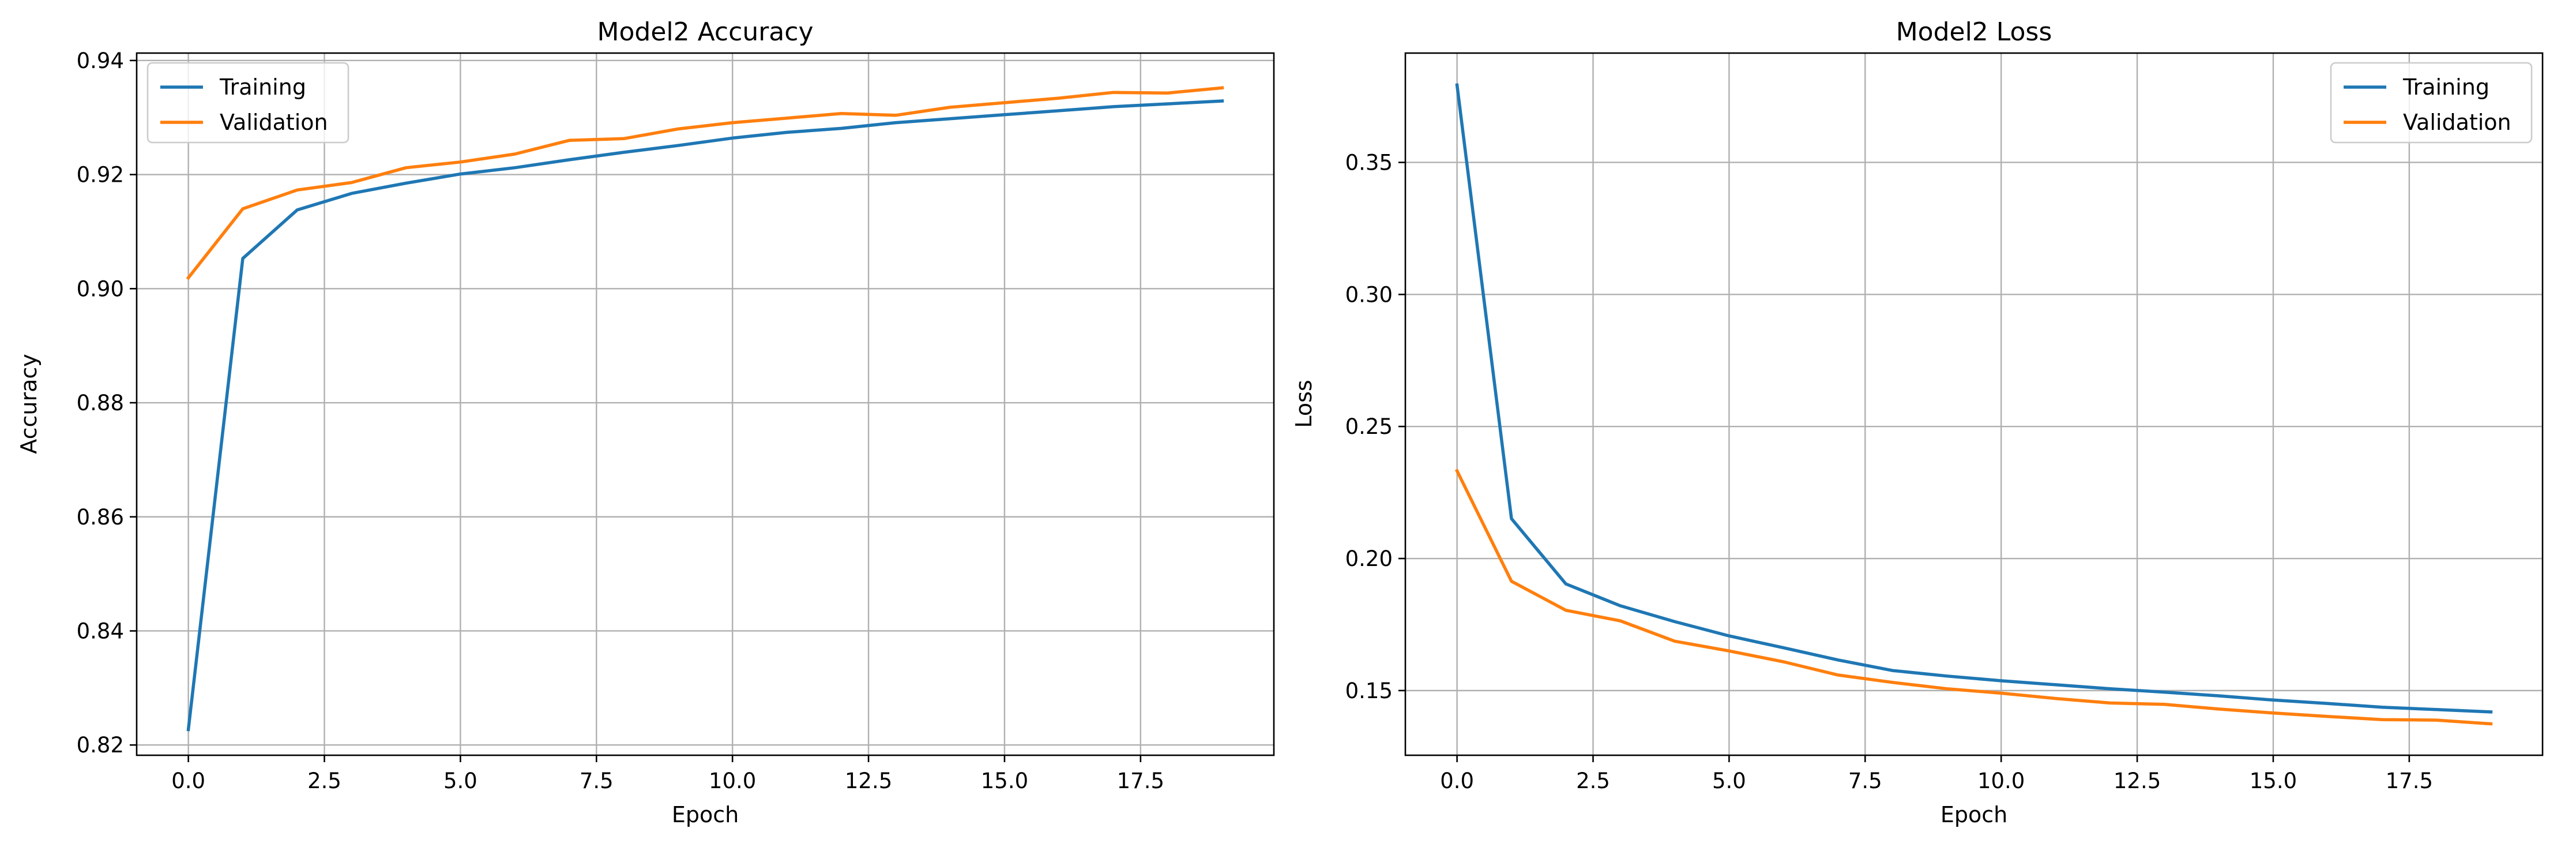 The width and height of the screenshot is (2576, 847). I want to click on chart-title: Model2 Accuracy, so click(705, 32).